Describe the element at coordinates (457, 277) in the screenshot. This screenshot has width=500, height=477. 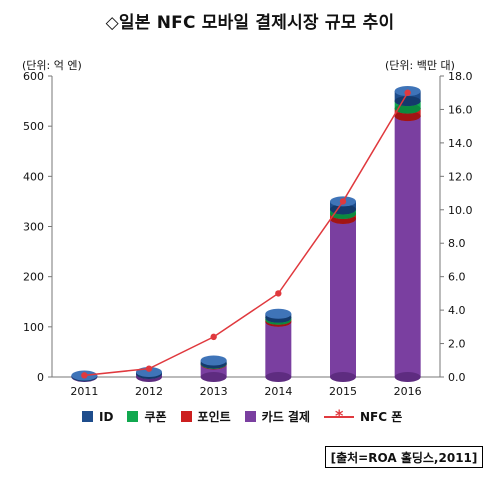
I see `right-tick-label: 6.0` at that location.